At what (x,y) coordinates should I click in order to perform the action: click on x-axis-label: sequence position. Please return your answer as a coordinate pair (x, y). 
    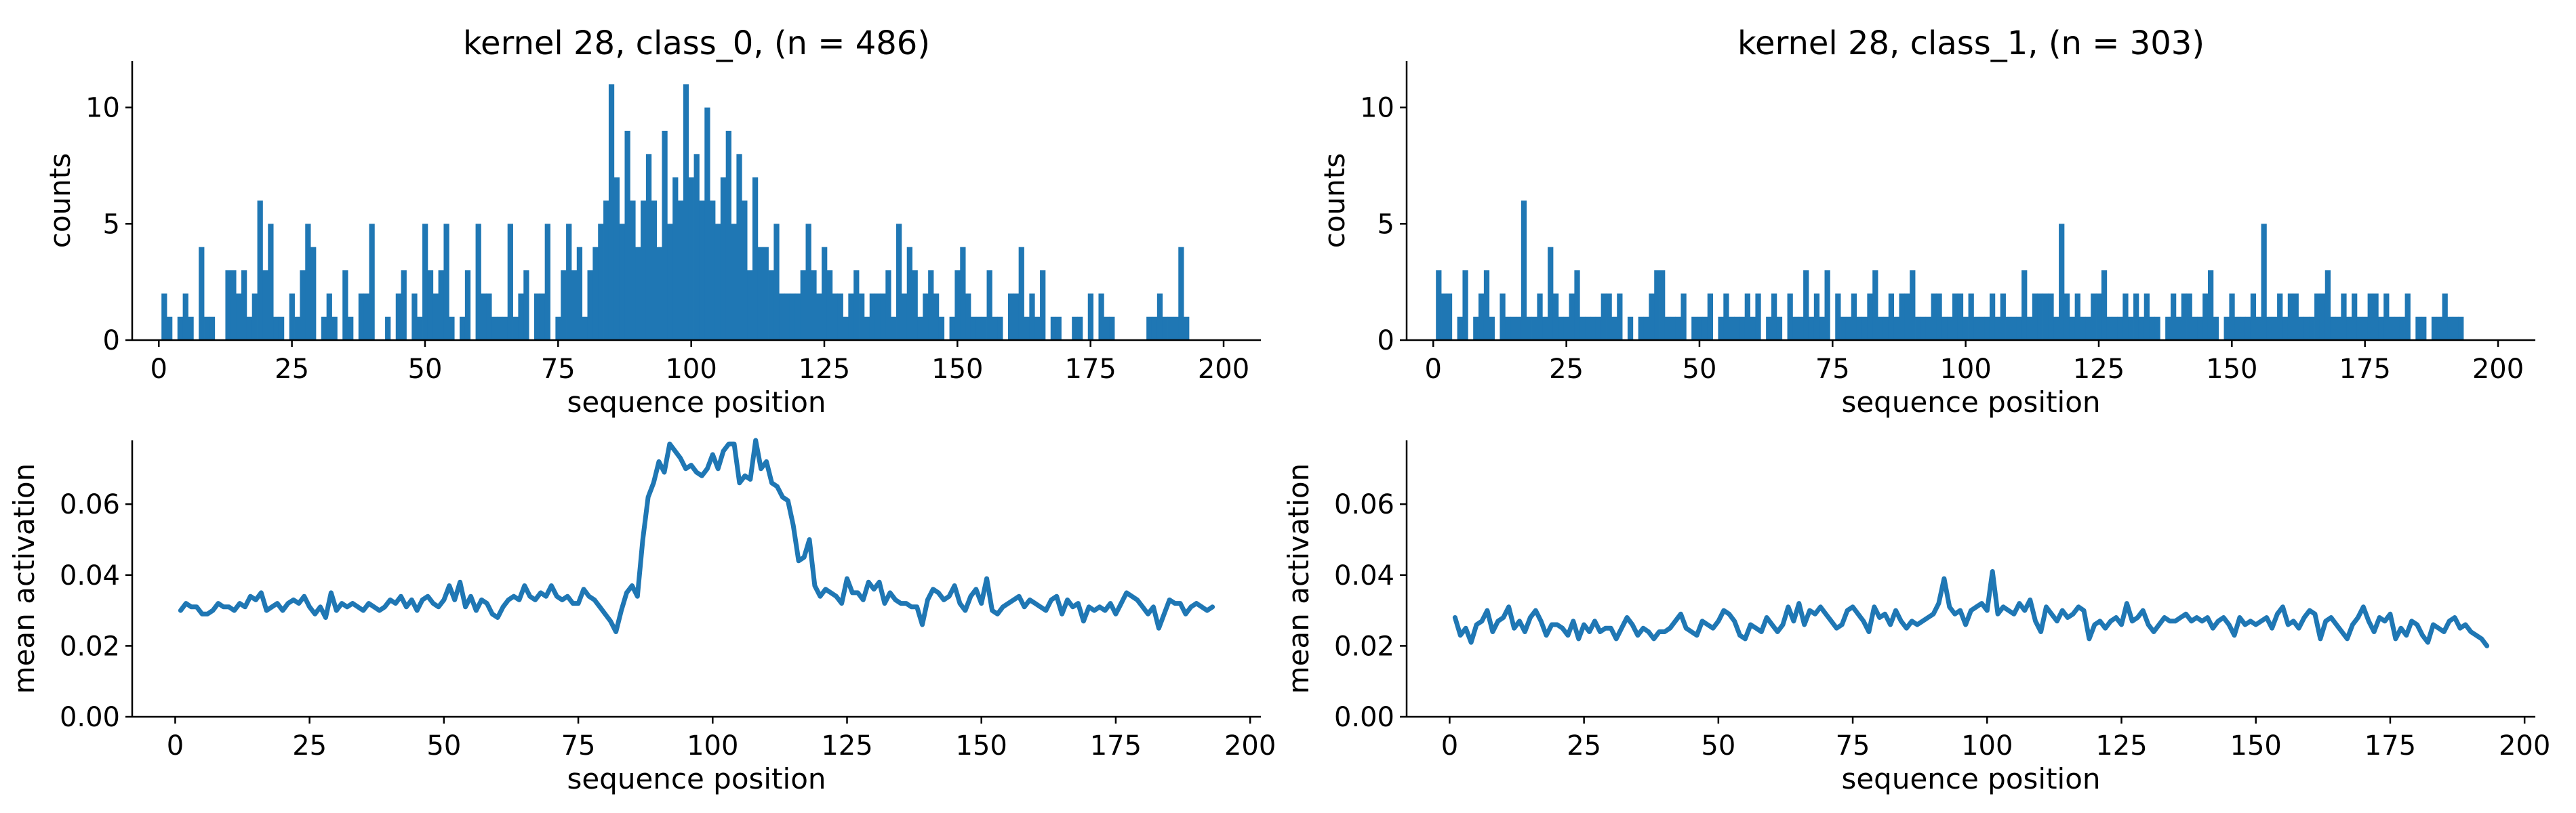
    Looking at the image, I should click on (696, 778).